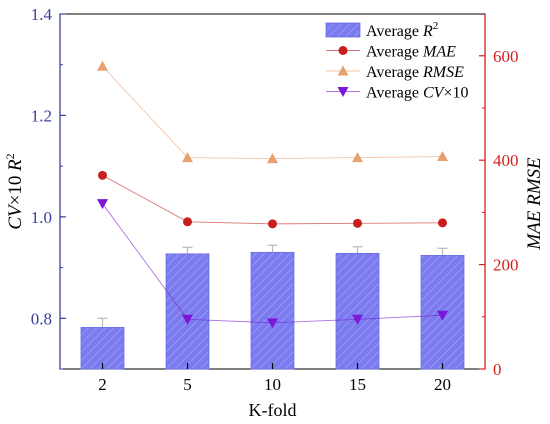 This screenshot has width=550, height=424. I want to click on x-axis-tick-label: 2, so click(102, 384).